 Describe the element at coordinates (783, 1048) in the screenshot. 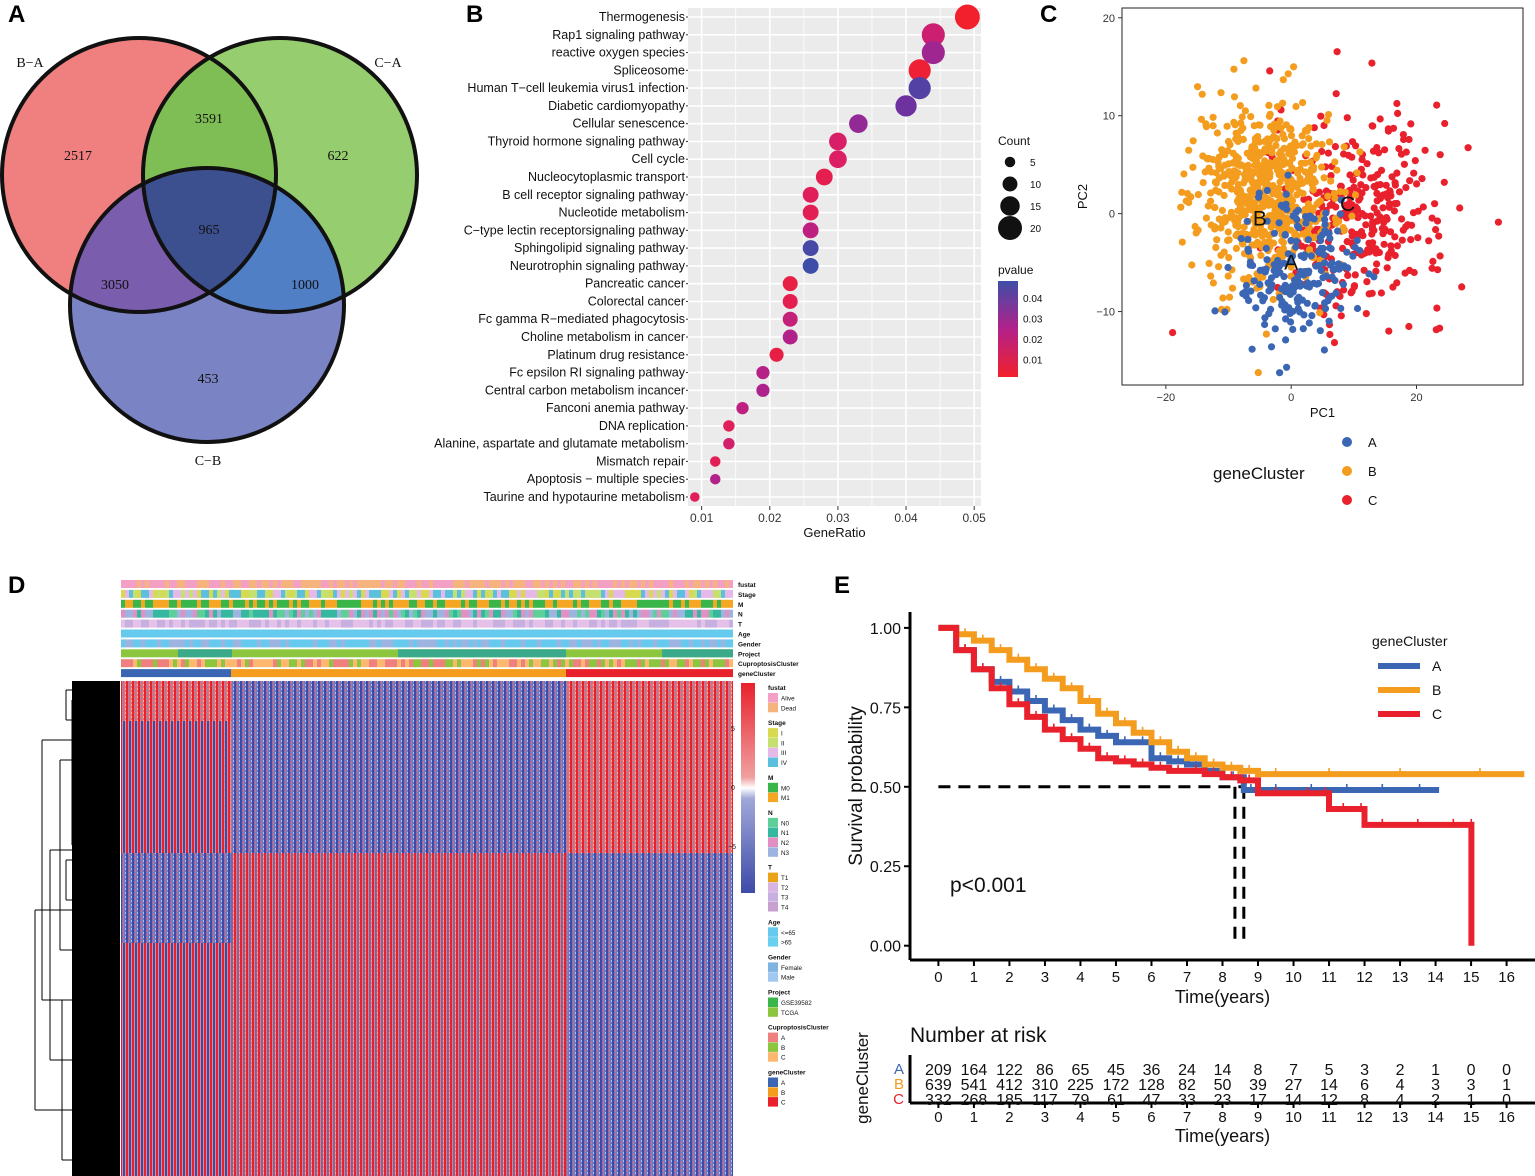

I see `legend-label: B` at that location.